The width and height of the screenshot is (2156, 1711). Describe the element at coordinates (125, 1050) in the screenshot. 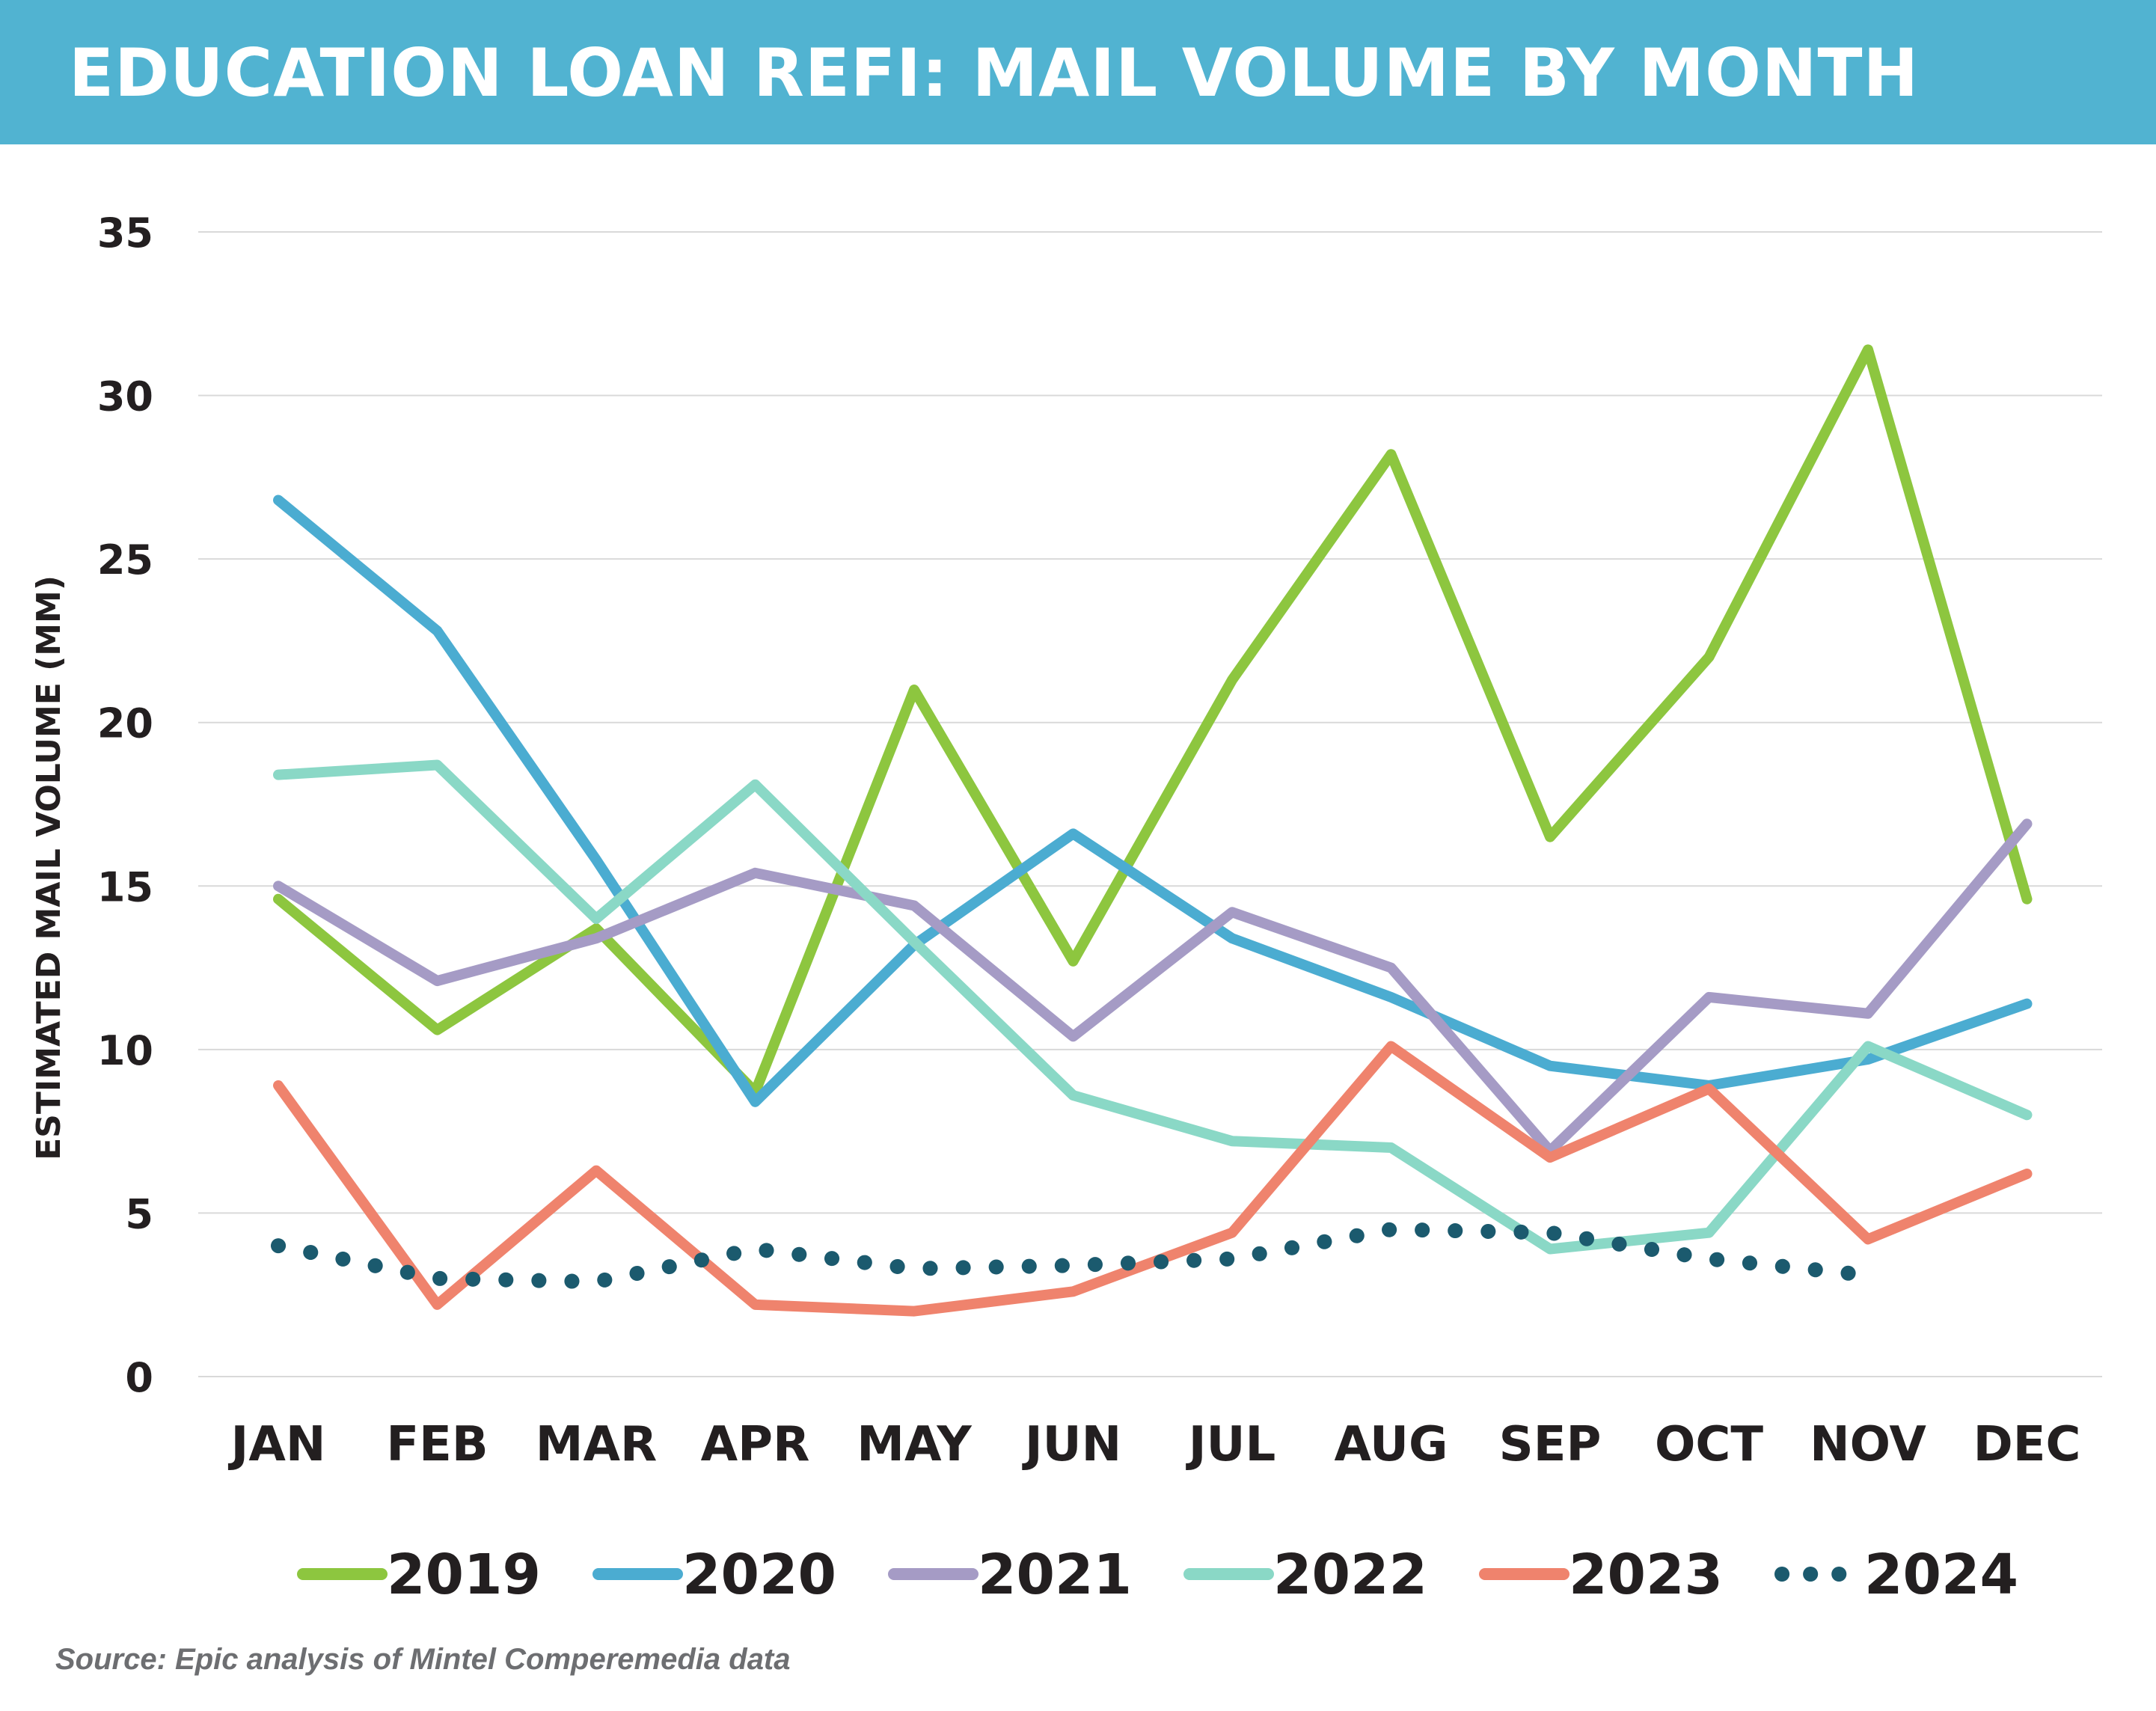

I see `y-tick-label: 10` at that location.